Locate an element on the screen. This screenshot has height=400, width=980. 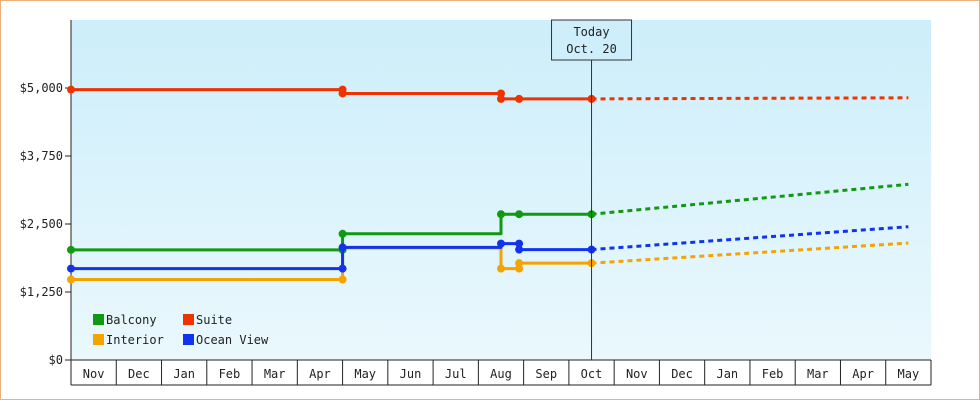
x-tick-label: Sep is located at coordinates (546, 374).